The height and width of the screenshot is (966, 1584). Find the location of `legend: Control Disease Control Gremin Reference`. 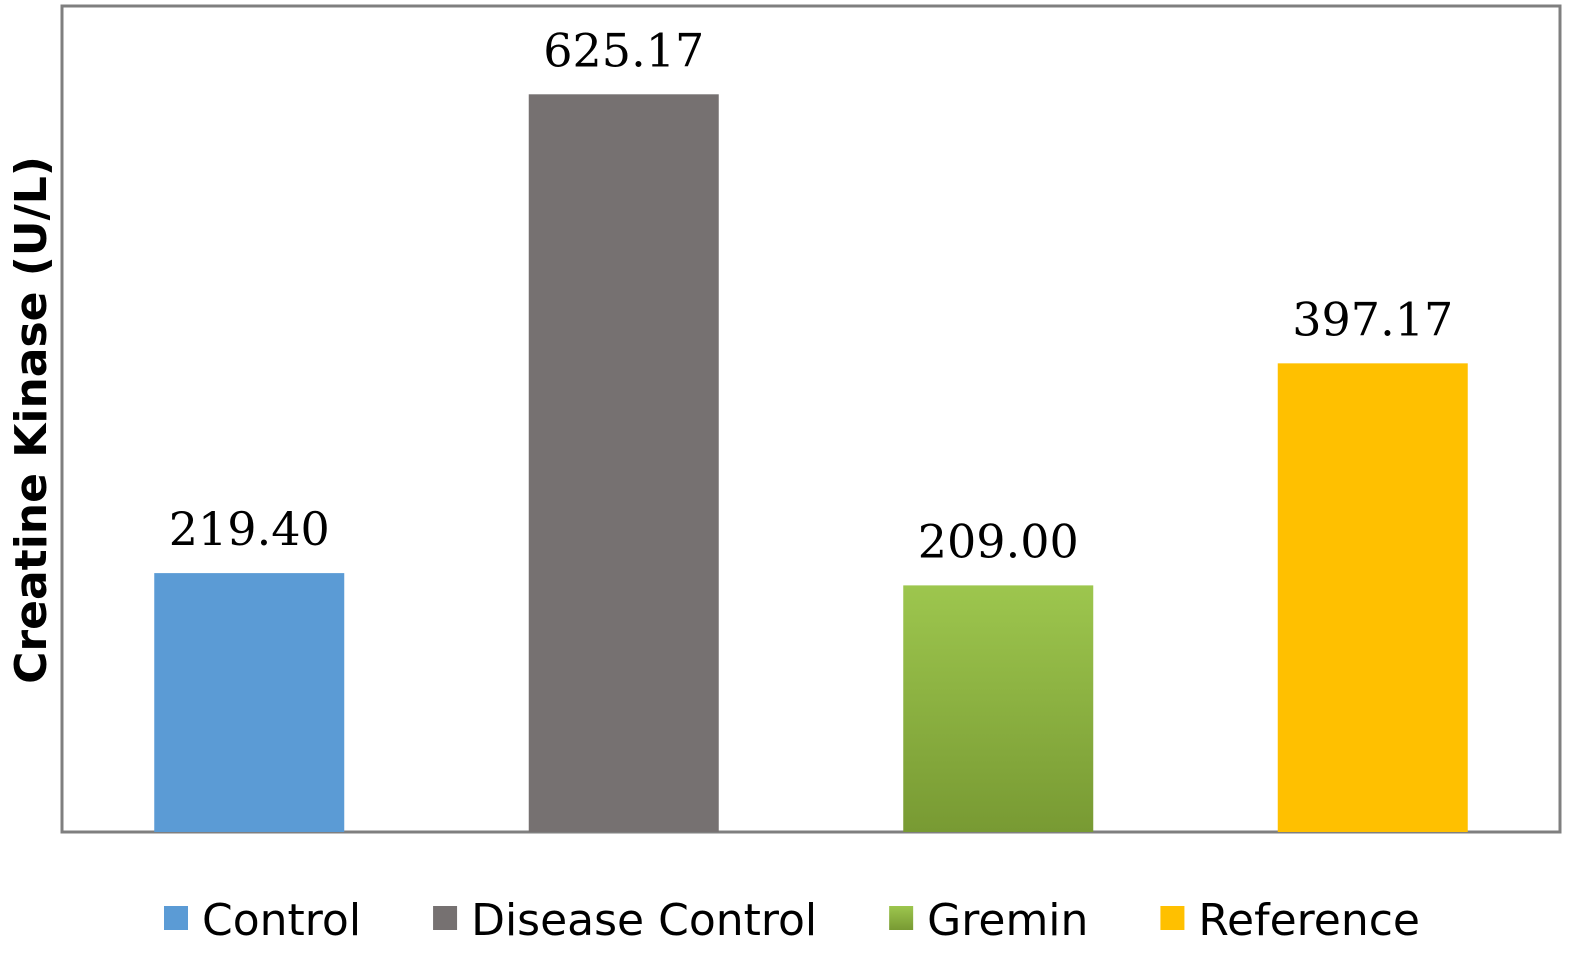

legend: Control Disease Control Gremin Reference is located at coordinates (792, 920).